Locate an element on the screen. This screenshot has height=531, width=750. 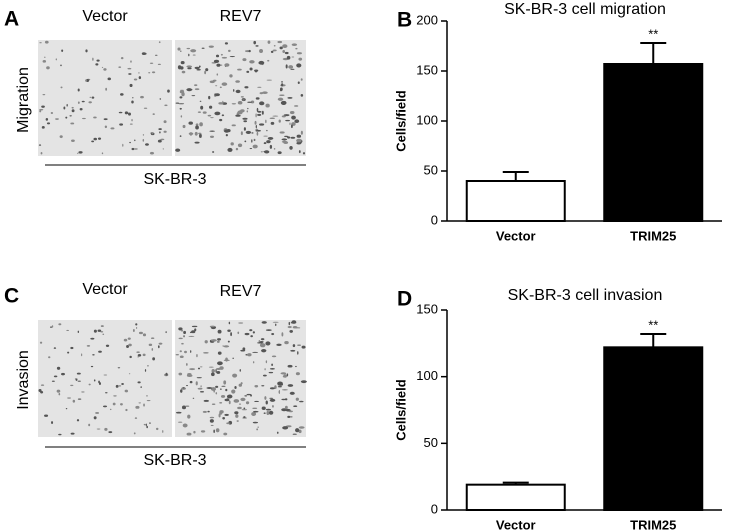
column-label: Vector is located at coordinates (105, 289).